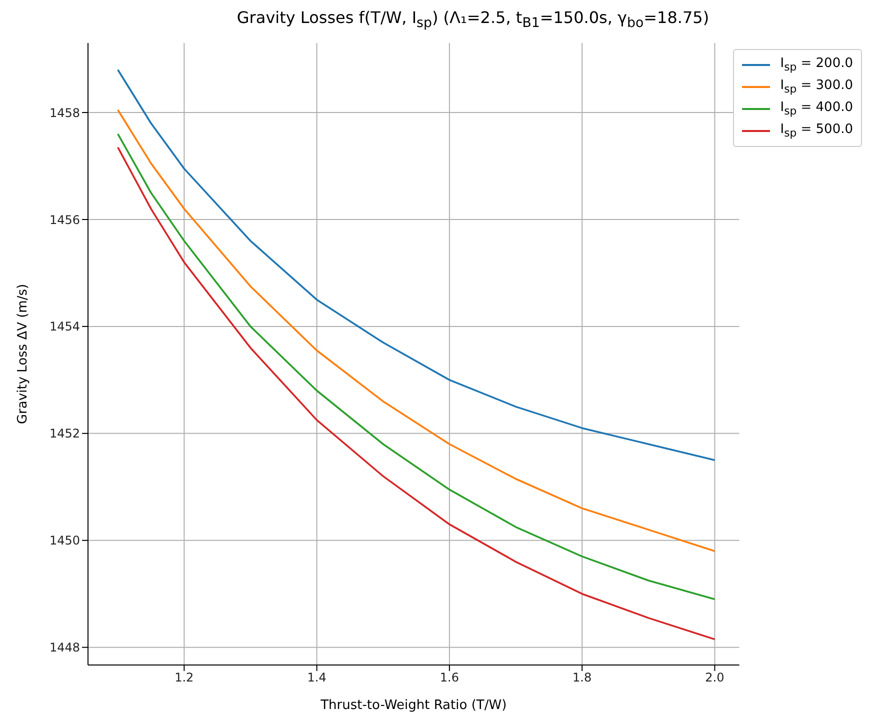 This screenshot has height=727, width=884. What do you see at coordinates (816, 87) in the screenshot?
I see `legend-label: I$_{sp}$ = 300.0` at bounding box center [816, 87].